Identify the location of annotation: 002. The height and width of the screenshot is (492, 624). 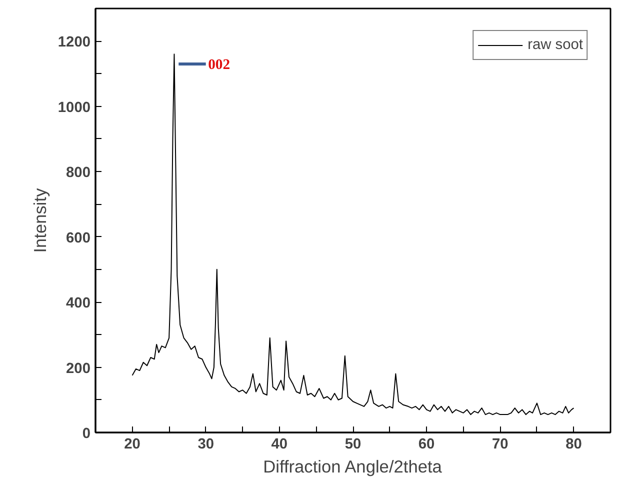
(219, 64).